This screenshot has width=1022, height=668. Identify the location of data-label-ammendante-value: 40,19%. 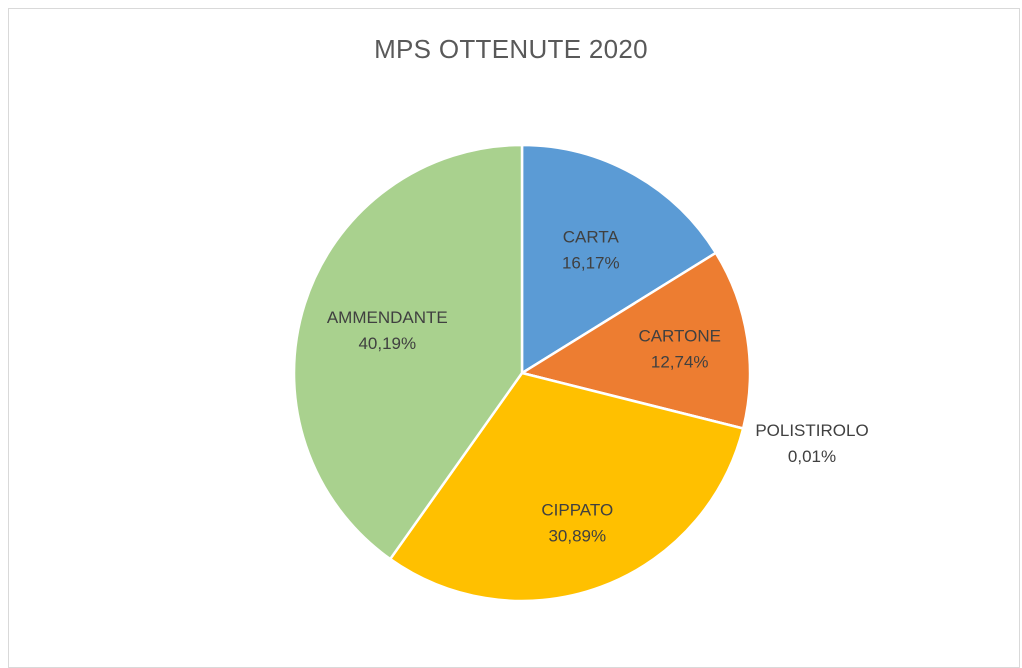
(387, 343).